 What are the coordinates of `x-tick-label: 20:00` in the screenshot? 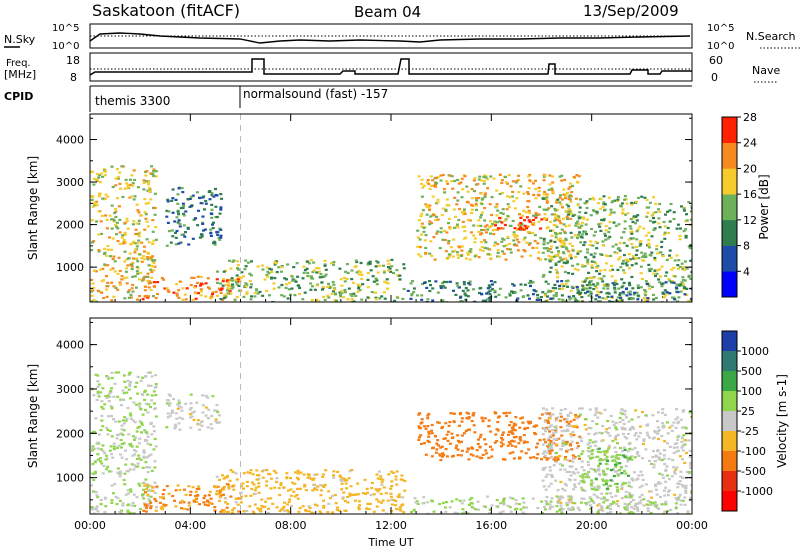 It's located at (592, 525).